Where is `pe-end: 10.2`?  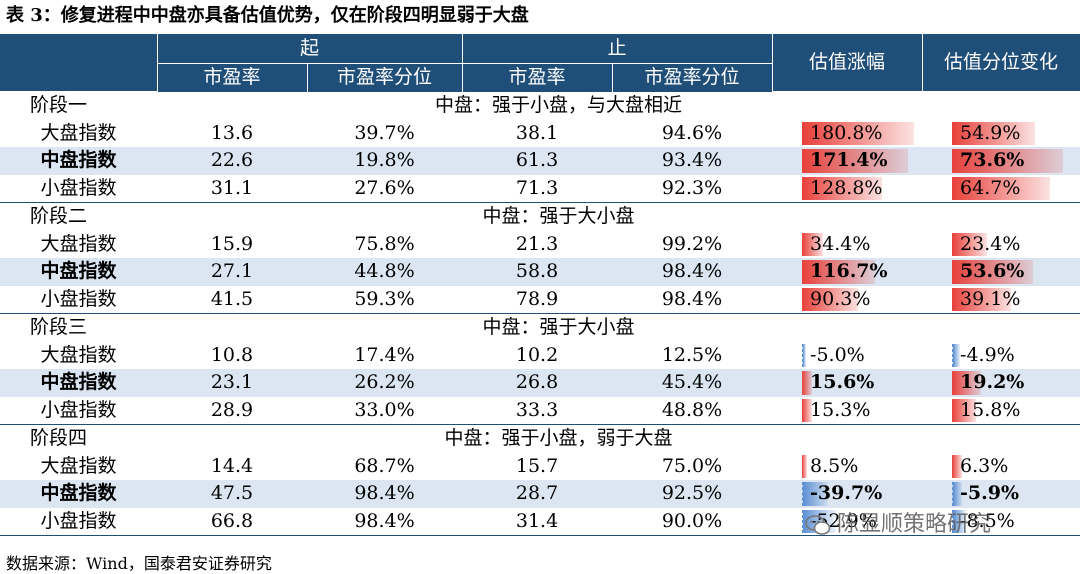
pe-end: 10.2 is located at coordinates (537, 354).